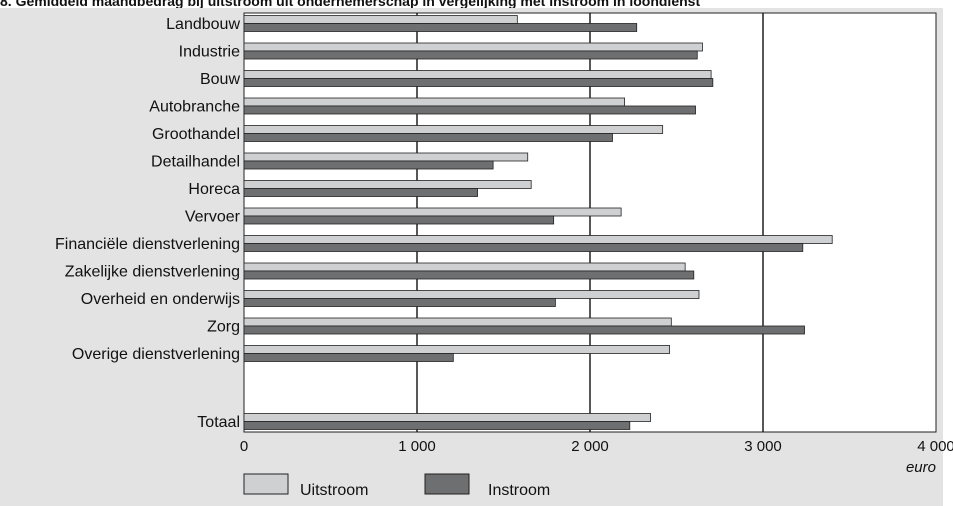 Image resolution: width=953 pixels, height=506 pixels. Describe the element at coordinates (469, 110) in the screenshot. I see `bar-instroom-autobranche` at that location.